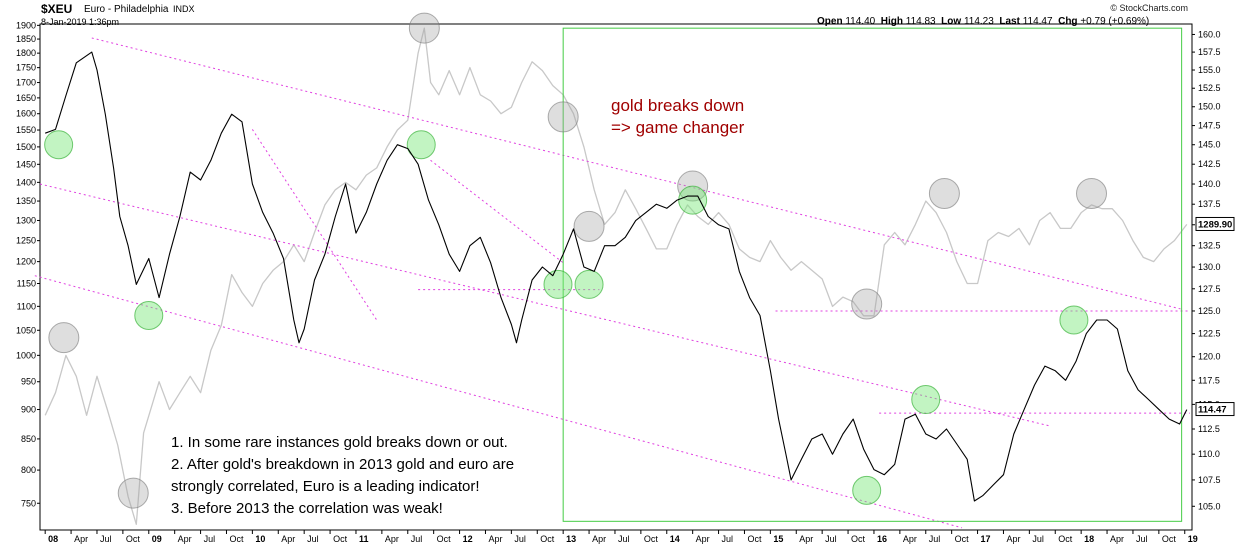 The width and height of the screenshot is (1240, 546). I want to click on right-tick-label: 130.0, so click(1209, 267).